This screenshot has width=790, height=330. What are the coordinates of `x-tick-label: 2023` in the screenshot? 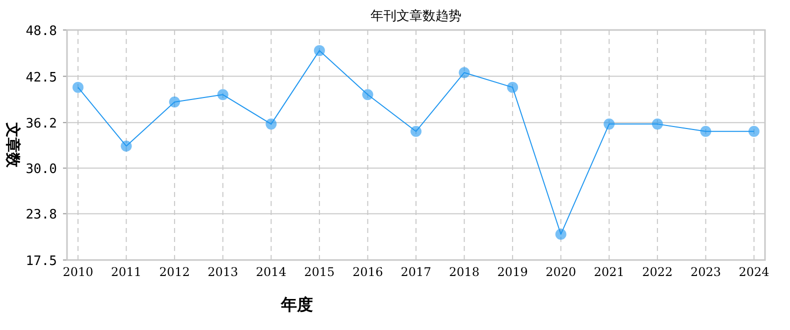 It's located at (705, 272).